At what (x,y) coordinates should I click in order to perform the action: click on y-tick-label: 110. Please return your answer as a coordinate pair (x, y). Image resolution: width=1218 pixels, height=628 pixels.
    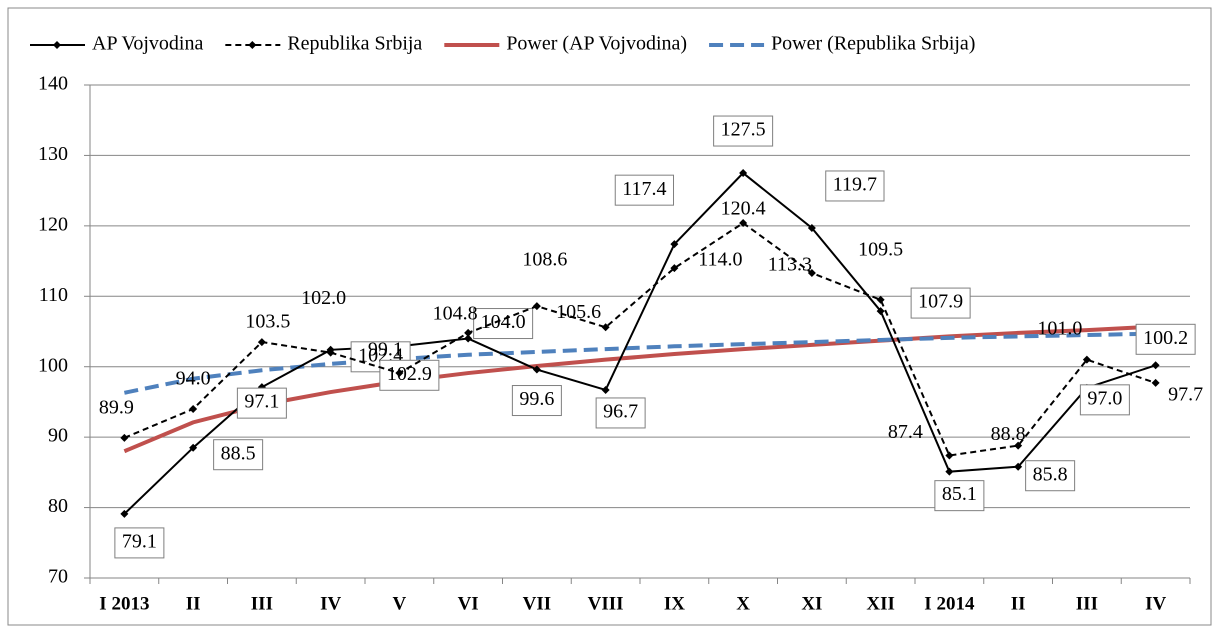
    Looking at the image, I should click on (53, 295).